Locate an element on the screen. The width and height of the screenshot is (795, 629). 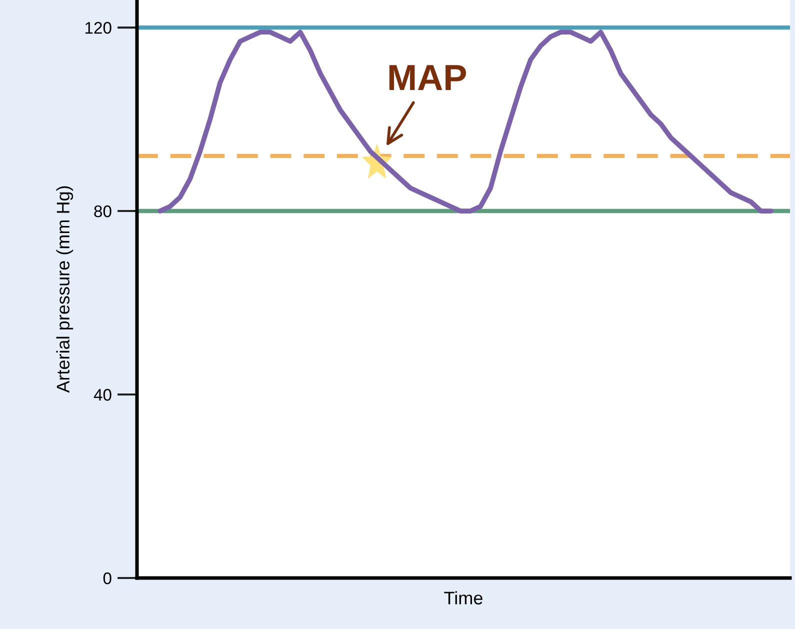
x-axis-title: Time is located at coordinates (463, 597).